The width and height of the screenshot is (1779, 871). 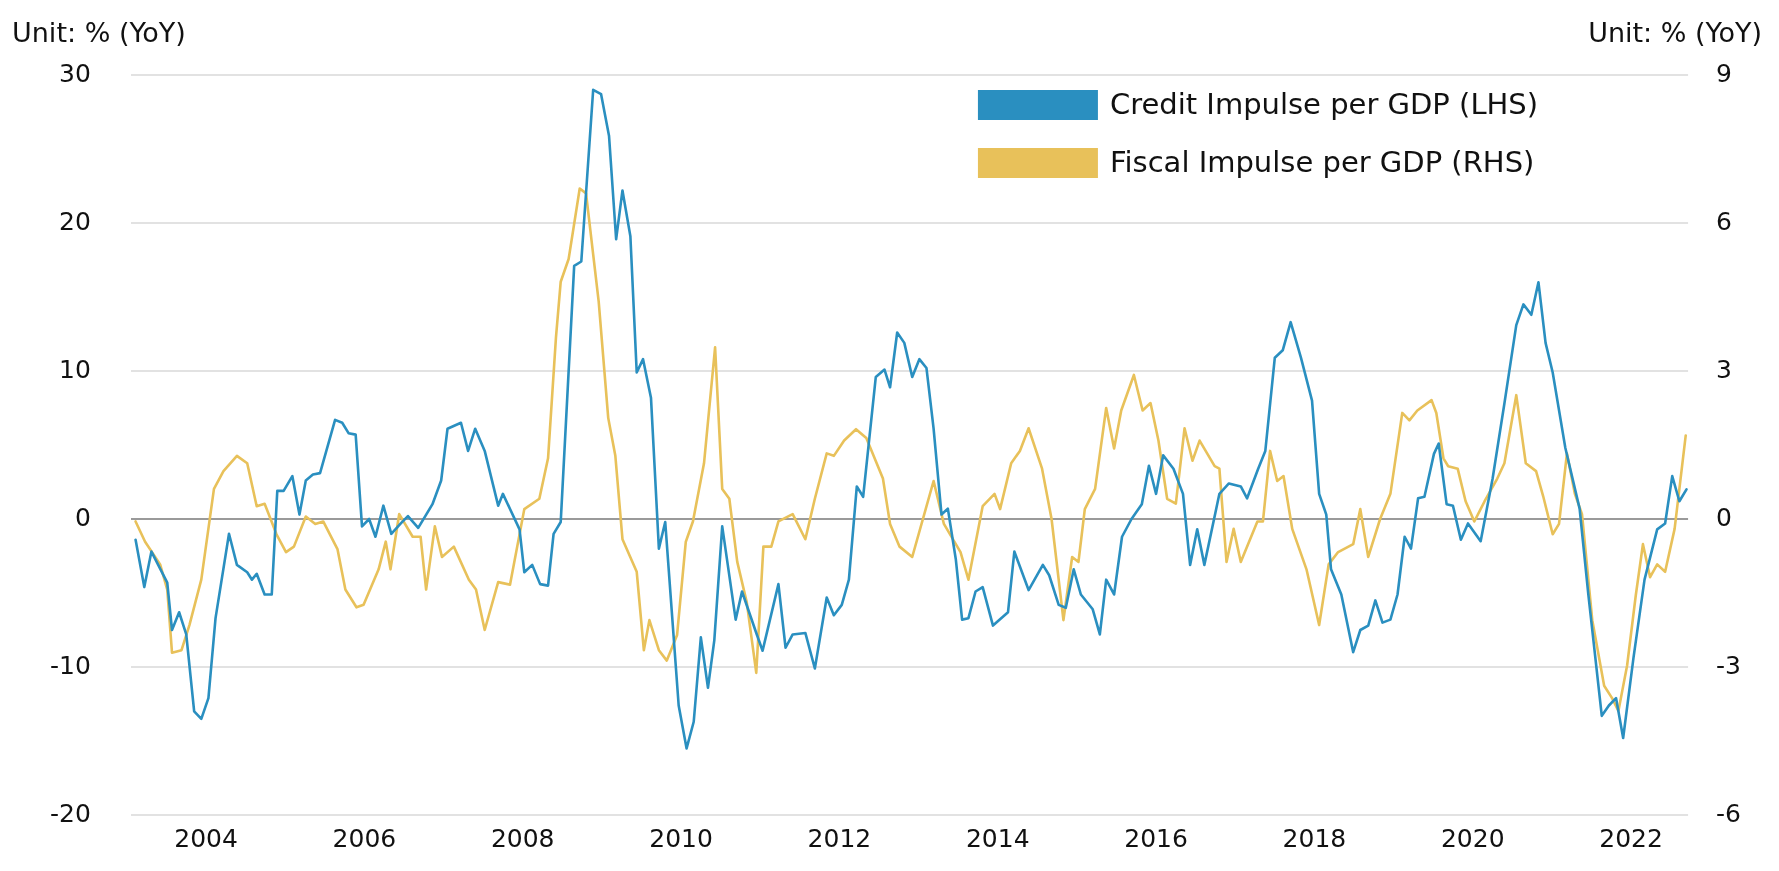 What do you see at coordinates (75, 73) in the screenshot?
I see `y-tick-label: 30` at bounding box center [75, 73].